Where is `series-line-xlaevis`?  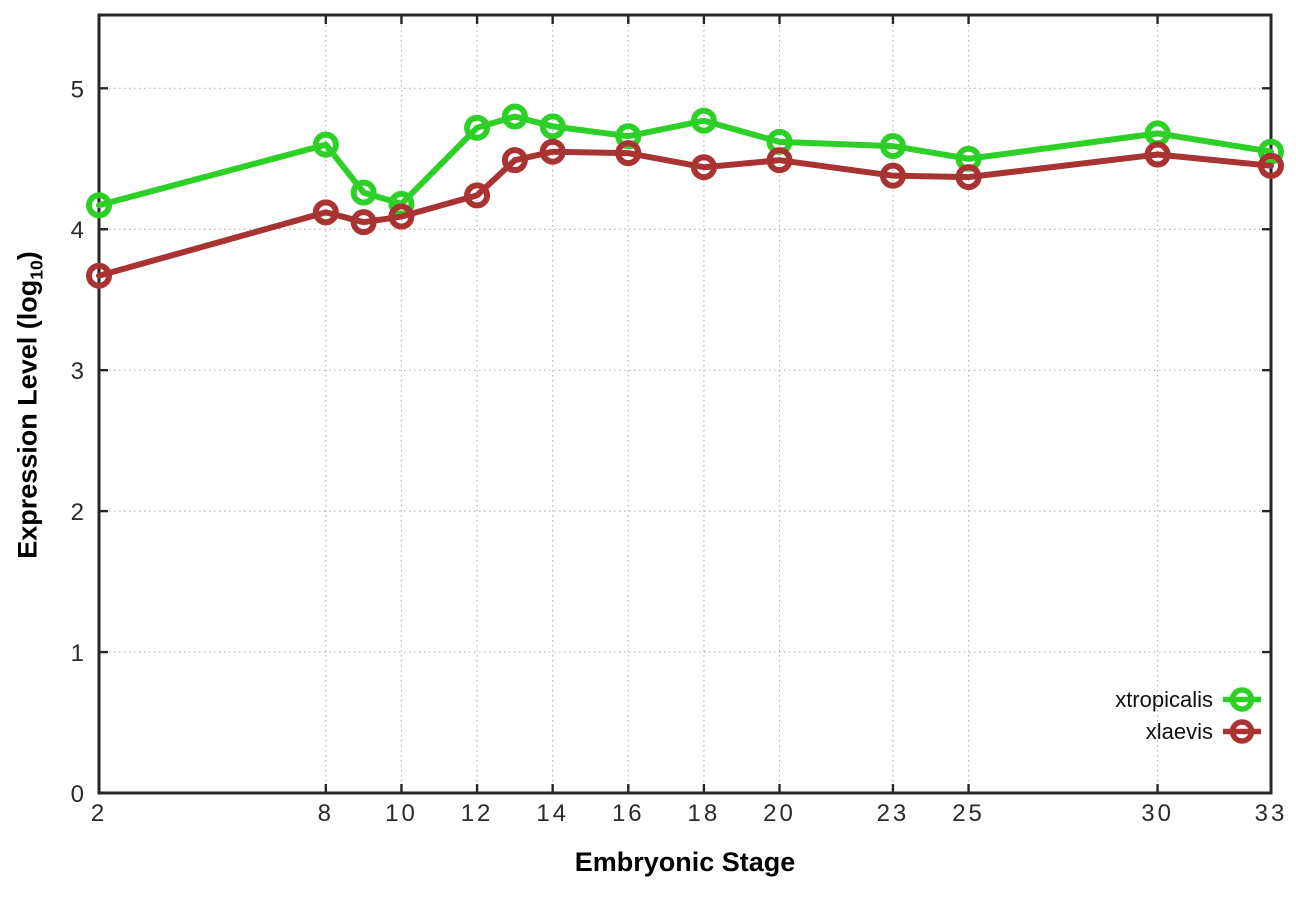 series-line-xlaevis is located at coordinates (685, 213).